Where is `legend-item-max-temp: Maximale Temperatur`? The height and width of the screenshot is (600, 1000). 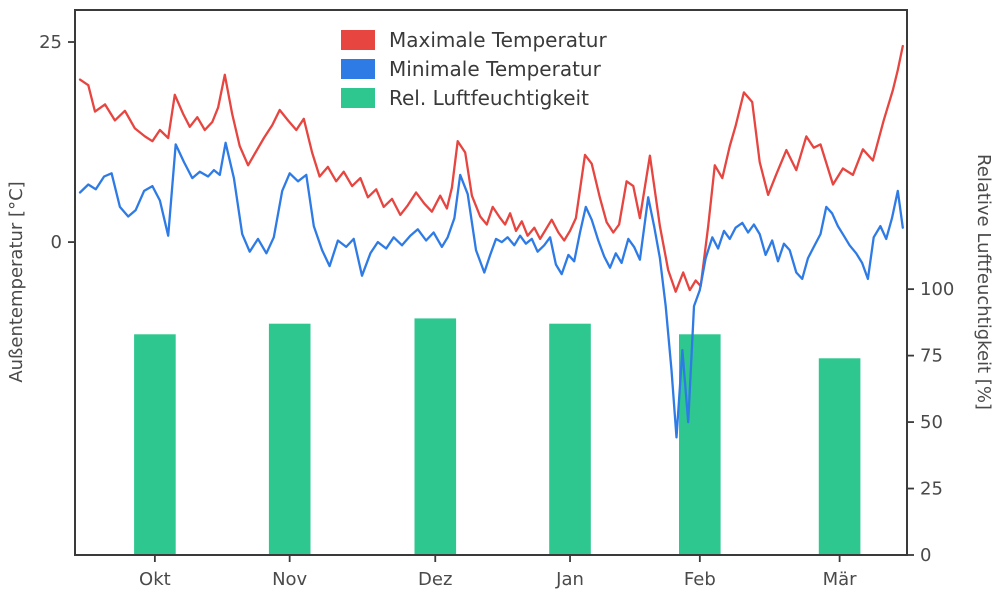 legend-item-max-temp: Maximale Temperatur is located at coordinates (474, 40).